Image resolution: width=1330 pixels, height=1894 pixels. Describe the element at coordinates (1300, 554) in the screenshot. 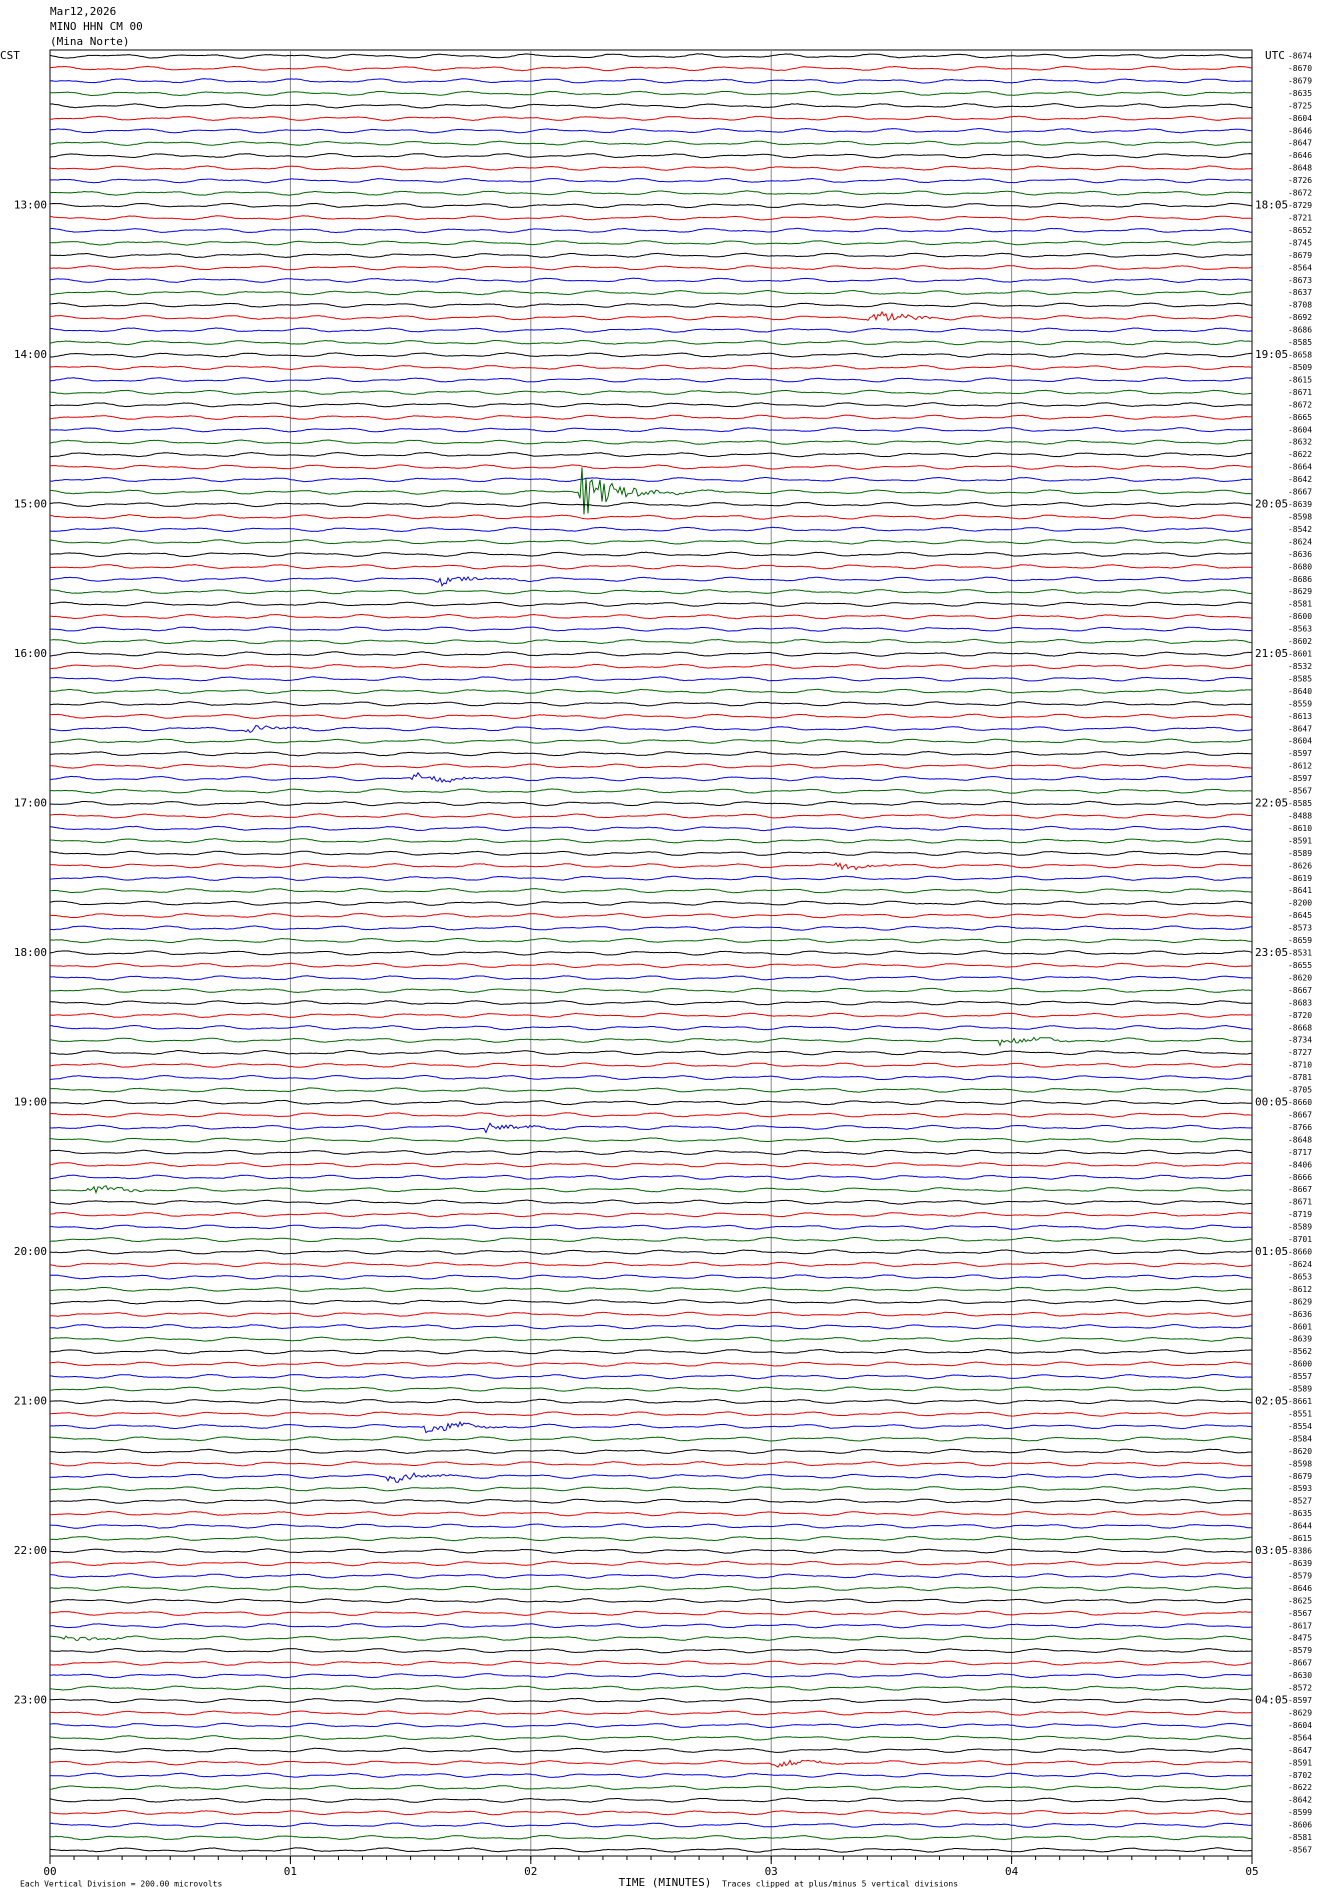

I see `trace-offset: -8636` at that location.